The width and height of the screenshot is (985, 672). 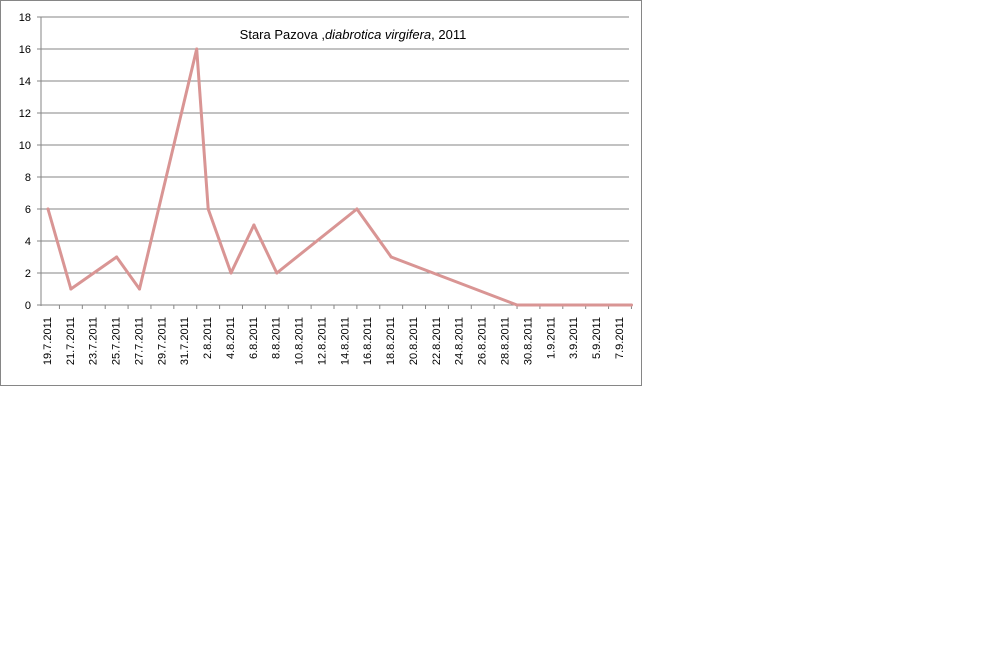 What do you see at coordinates (231, 338) in the screenshot?
I see `x-tick-label: 4.8.2011` at bounding box center [231, 338].